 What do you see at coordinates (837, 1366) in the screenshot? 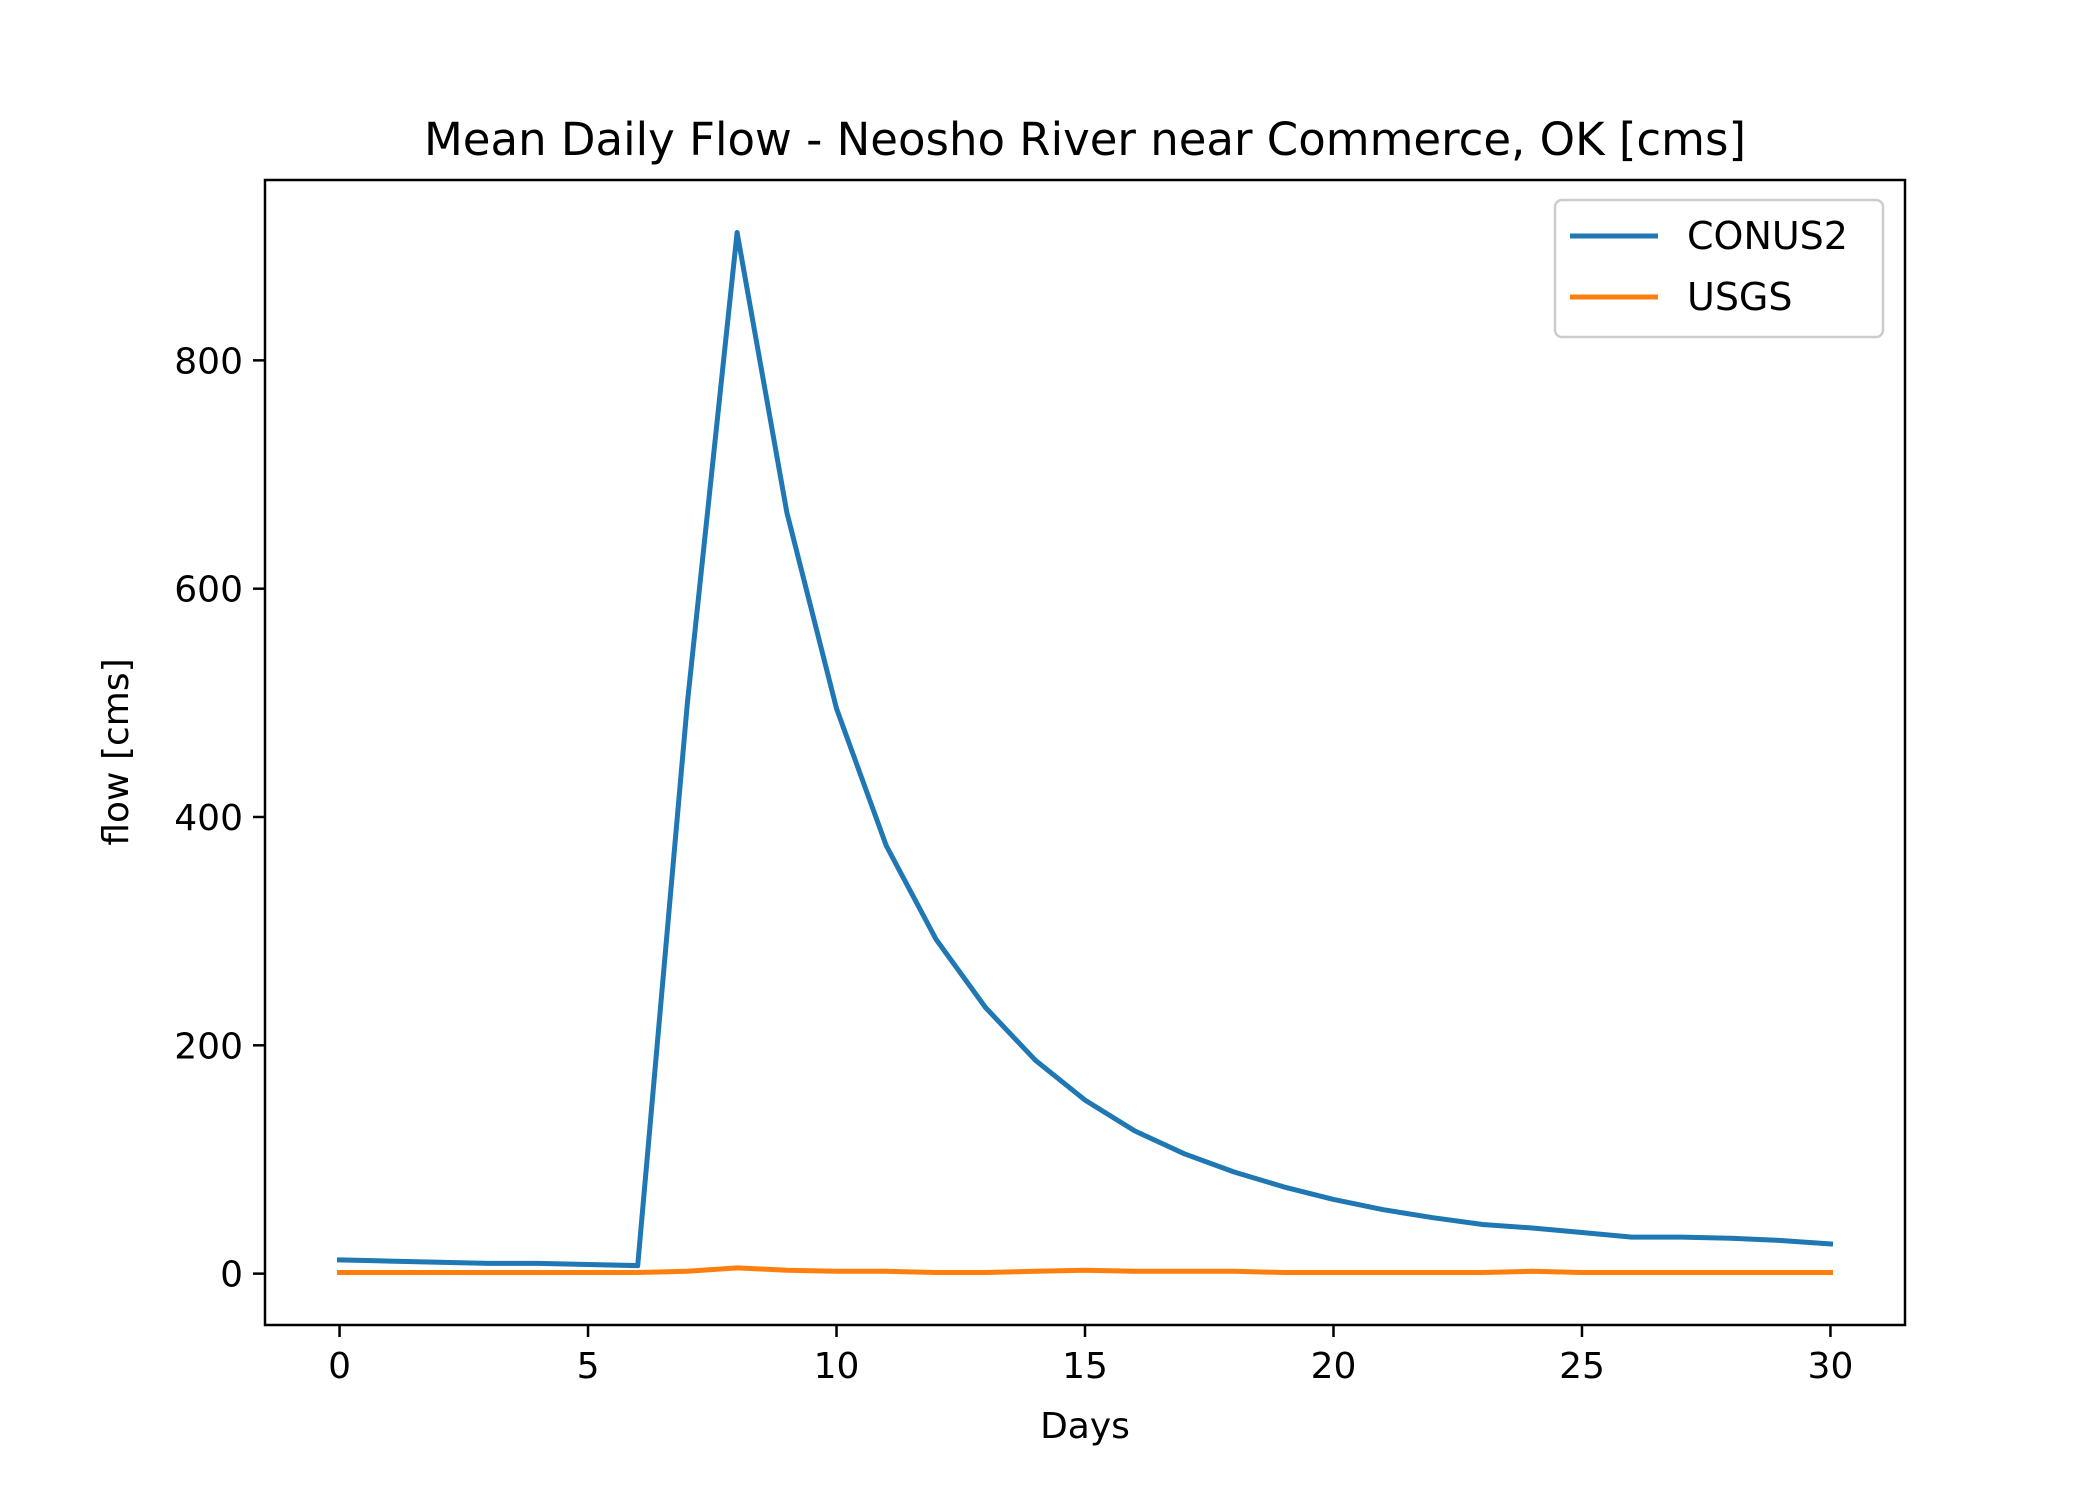
I see `x-tick-label: 10` at bounding box center [837, 1366].